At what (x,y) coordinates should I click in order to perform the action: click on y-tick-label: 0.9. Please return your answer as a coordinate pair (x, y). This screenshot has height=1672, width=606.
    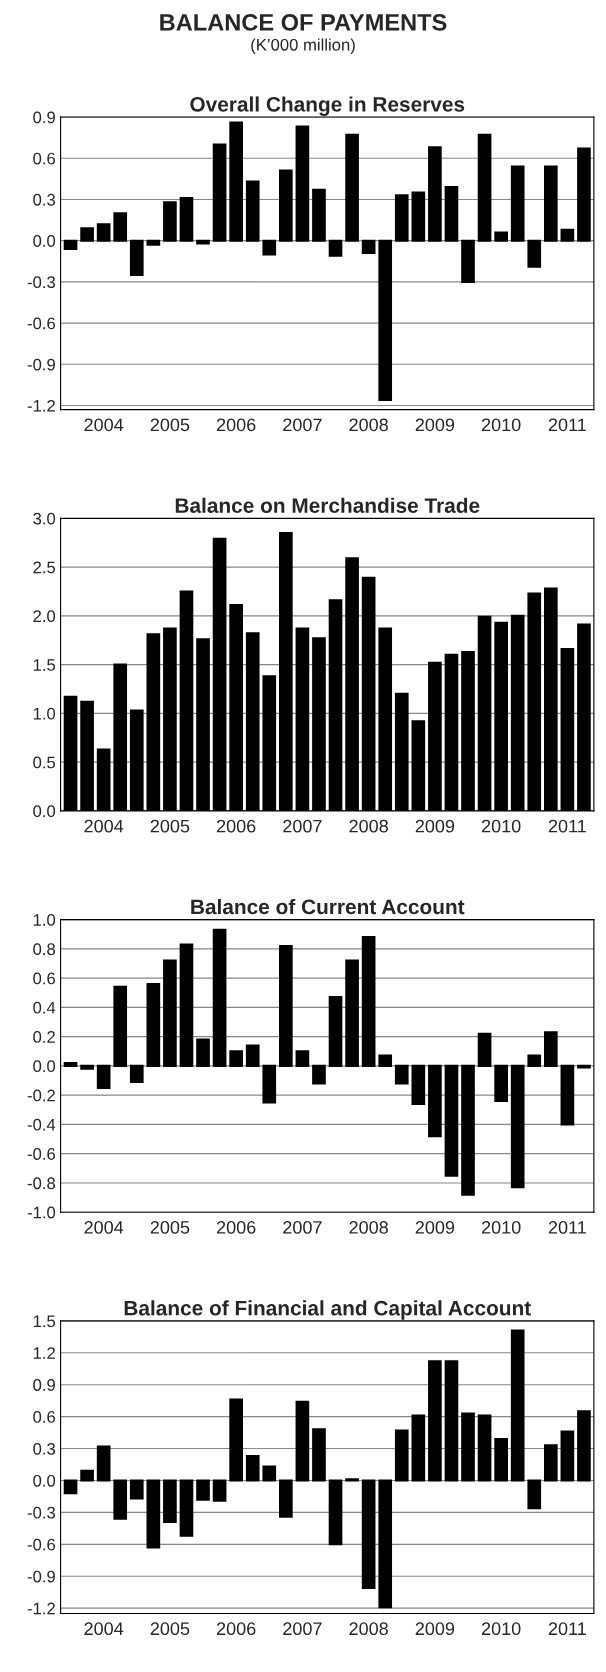
    Looking at the image, I should click on (44, 1385).